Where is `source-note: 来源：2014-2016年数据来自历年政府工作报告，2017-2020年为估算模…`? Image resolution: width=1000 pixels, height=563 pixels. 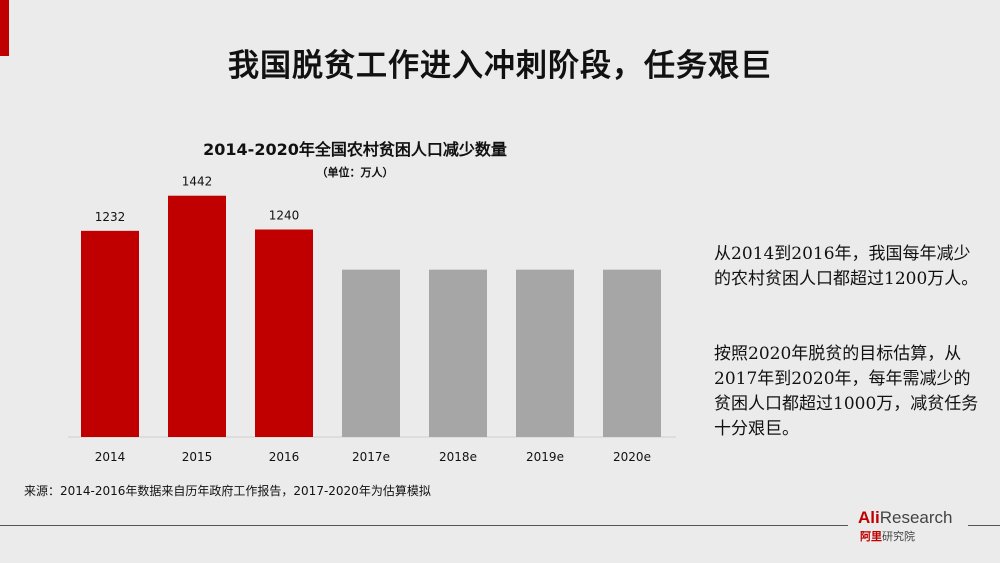 source-note: 来源：2014-2016年数据来自历年政府工作报告，2017-2020年为估算模… is located at coordinates (227, 491).